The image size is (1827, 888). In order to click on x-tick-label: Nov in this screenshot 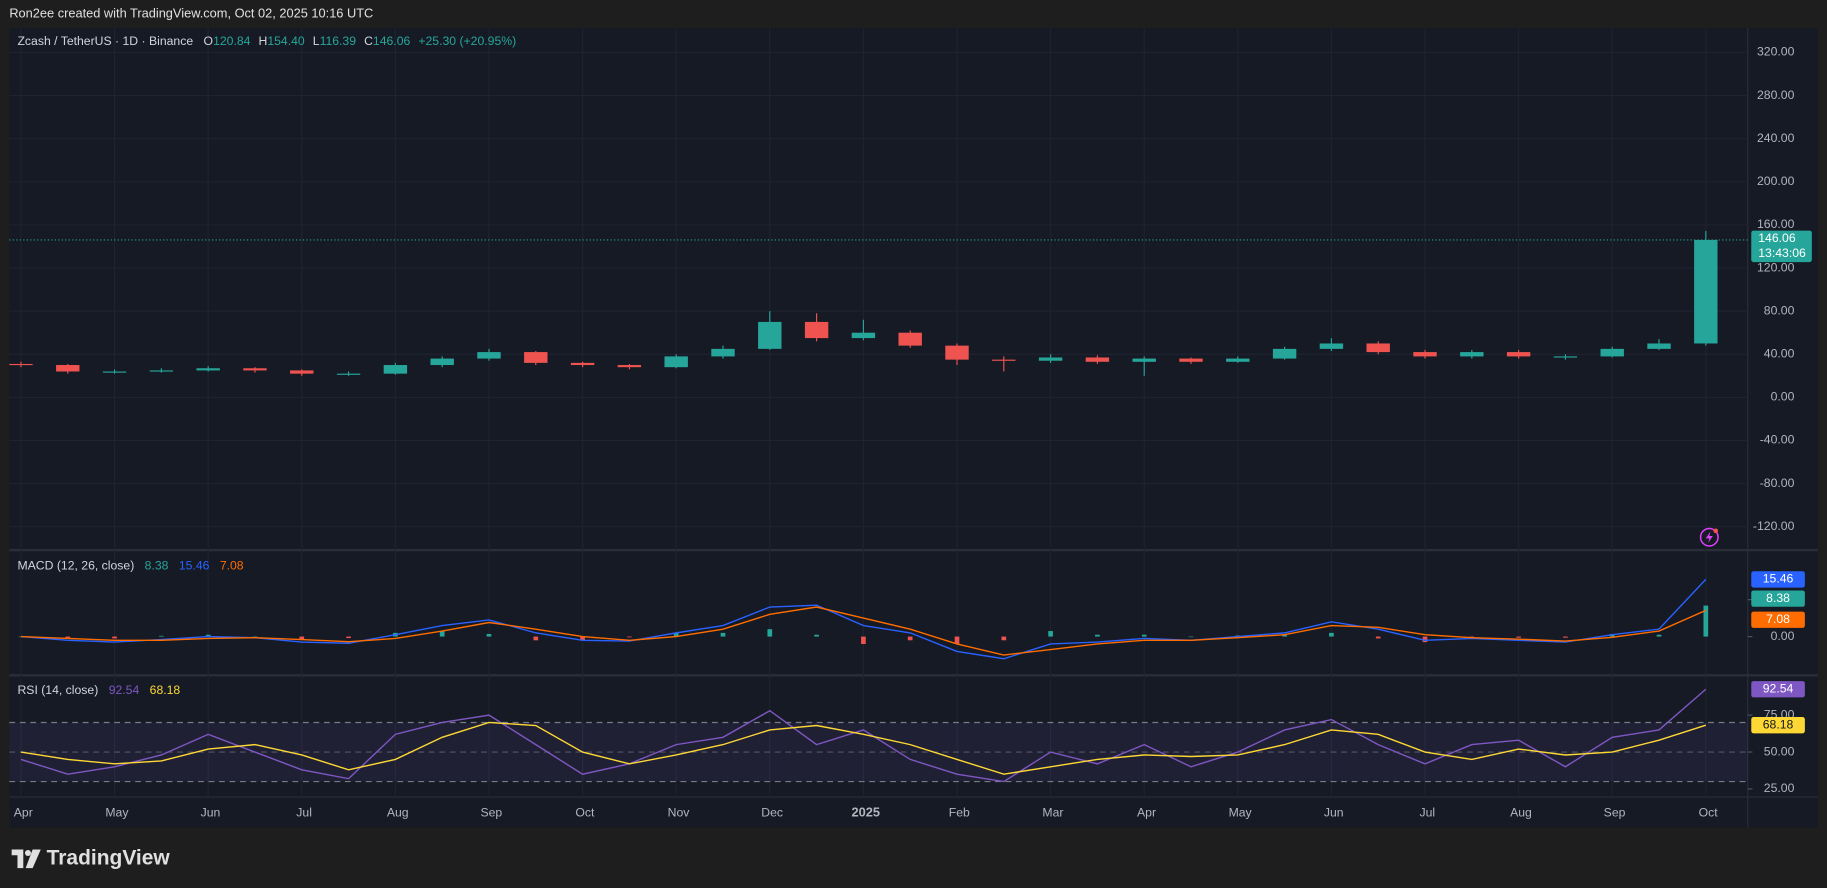, I will do `click(679, 813)`.